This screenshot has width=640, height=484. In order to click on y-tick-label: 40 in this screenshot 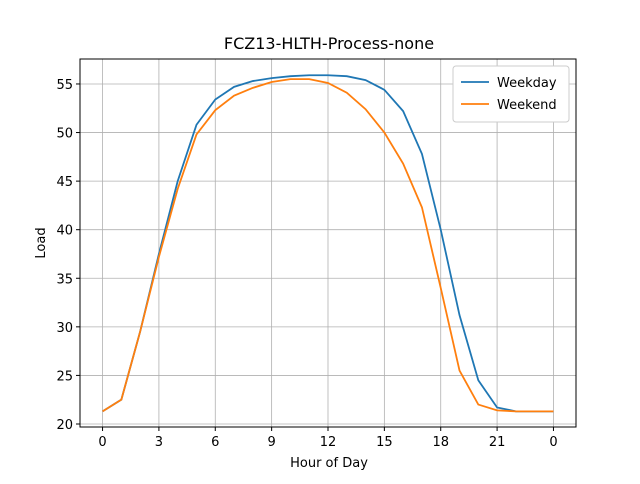, I will do `click(64, 231)`.